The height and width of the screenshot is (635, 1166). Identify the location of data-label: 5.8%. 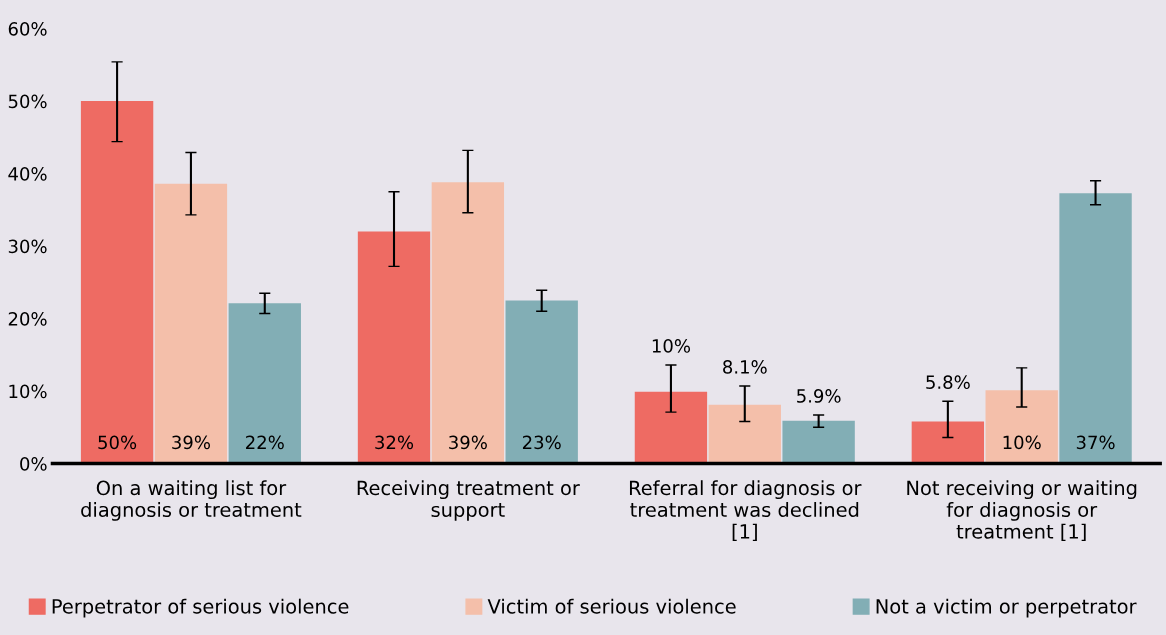
(948, 382).